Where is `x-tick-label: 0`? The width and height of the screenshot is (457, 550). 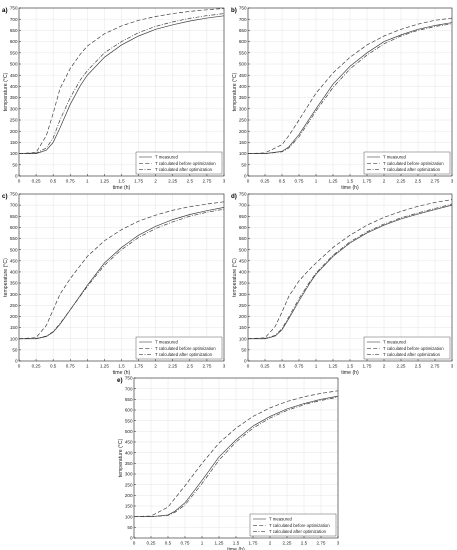
x-tick-label: 0 is located at coordinates (134, 543).